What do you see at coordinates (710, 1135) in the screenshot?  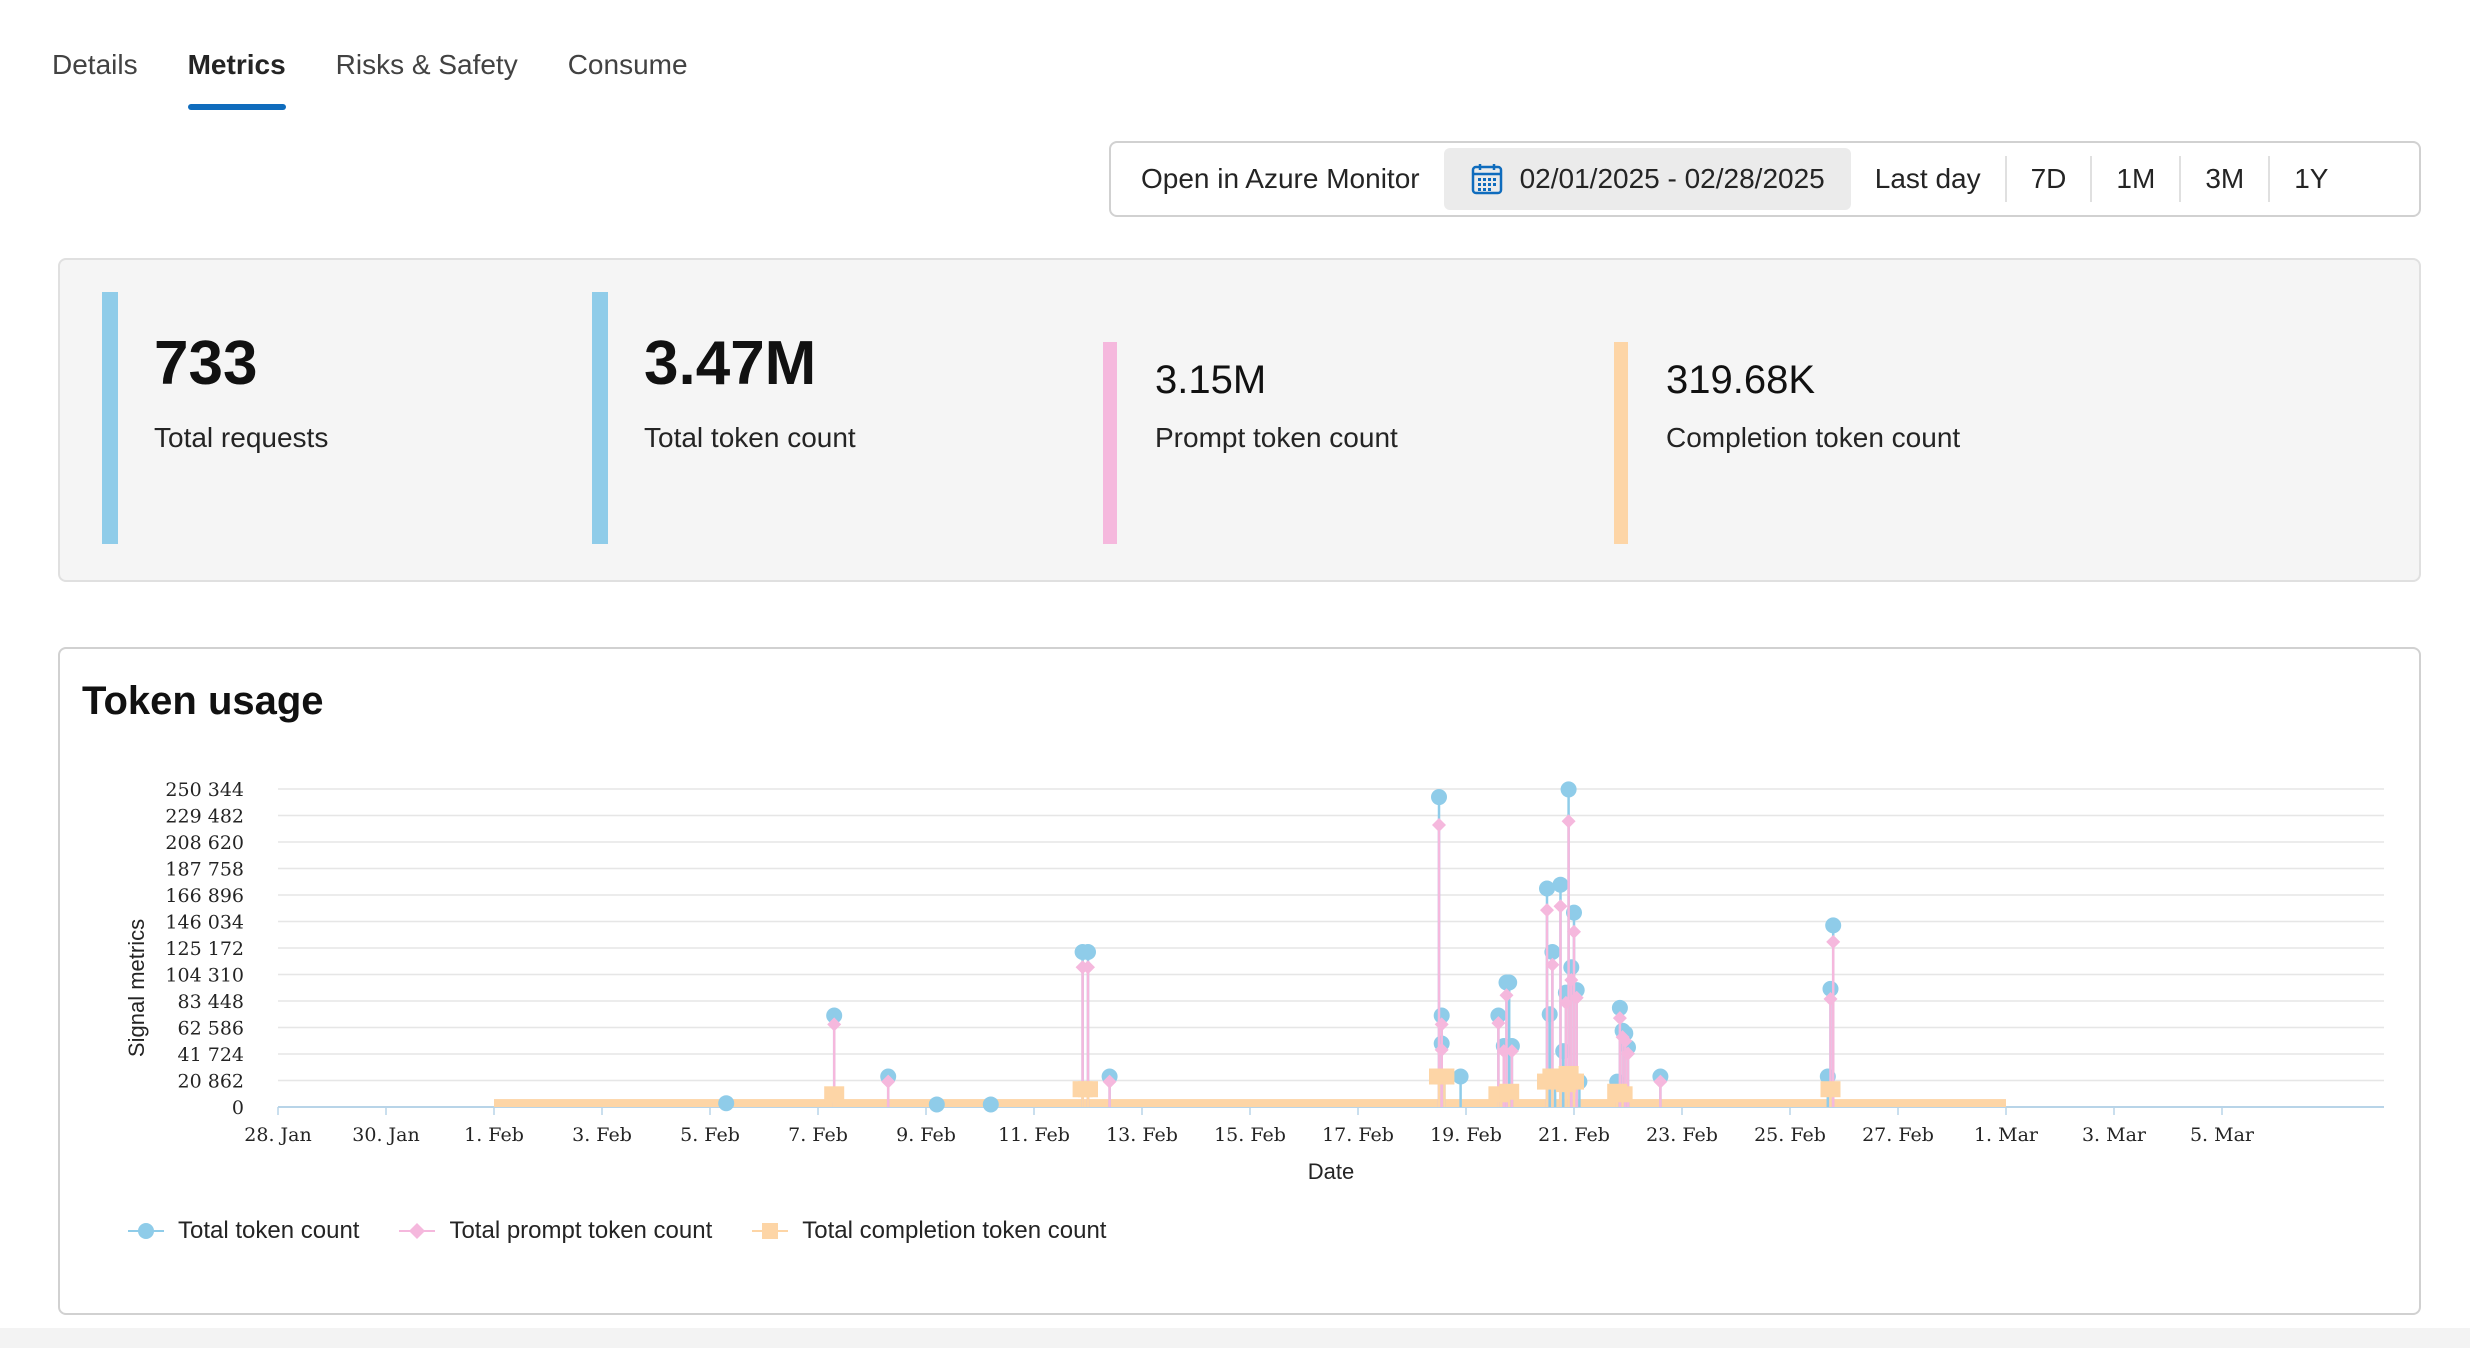 I see `x-tick-label: 5. Feb` at bounding box center [710, 1135].